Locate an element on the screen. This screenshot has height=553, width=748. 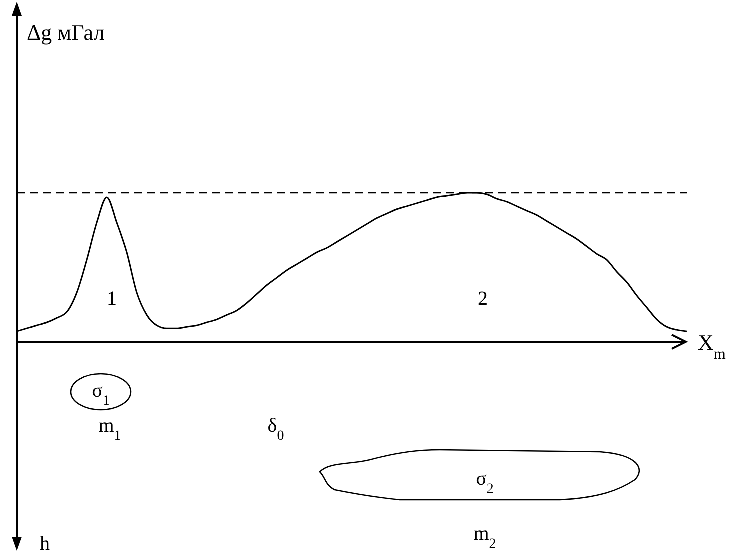
text: δ$_{0}$ is located at coordinates (276, 429).